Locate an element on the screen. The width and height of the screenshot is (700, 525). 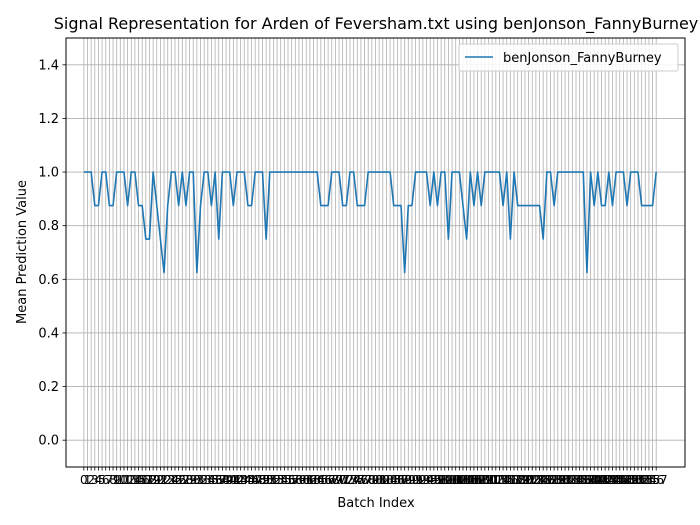
x-tick-label: 75 is located at coordinates (357, 480).